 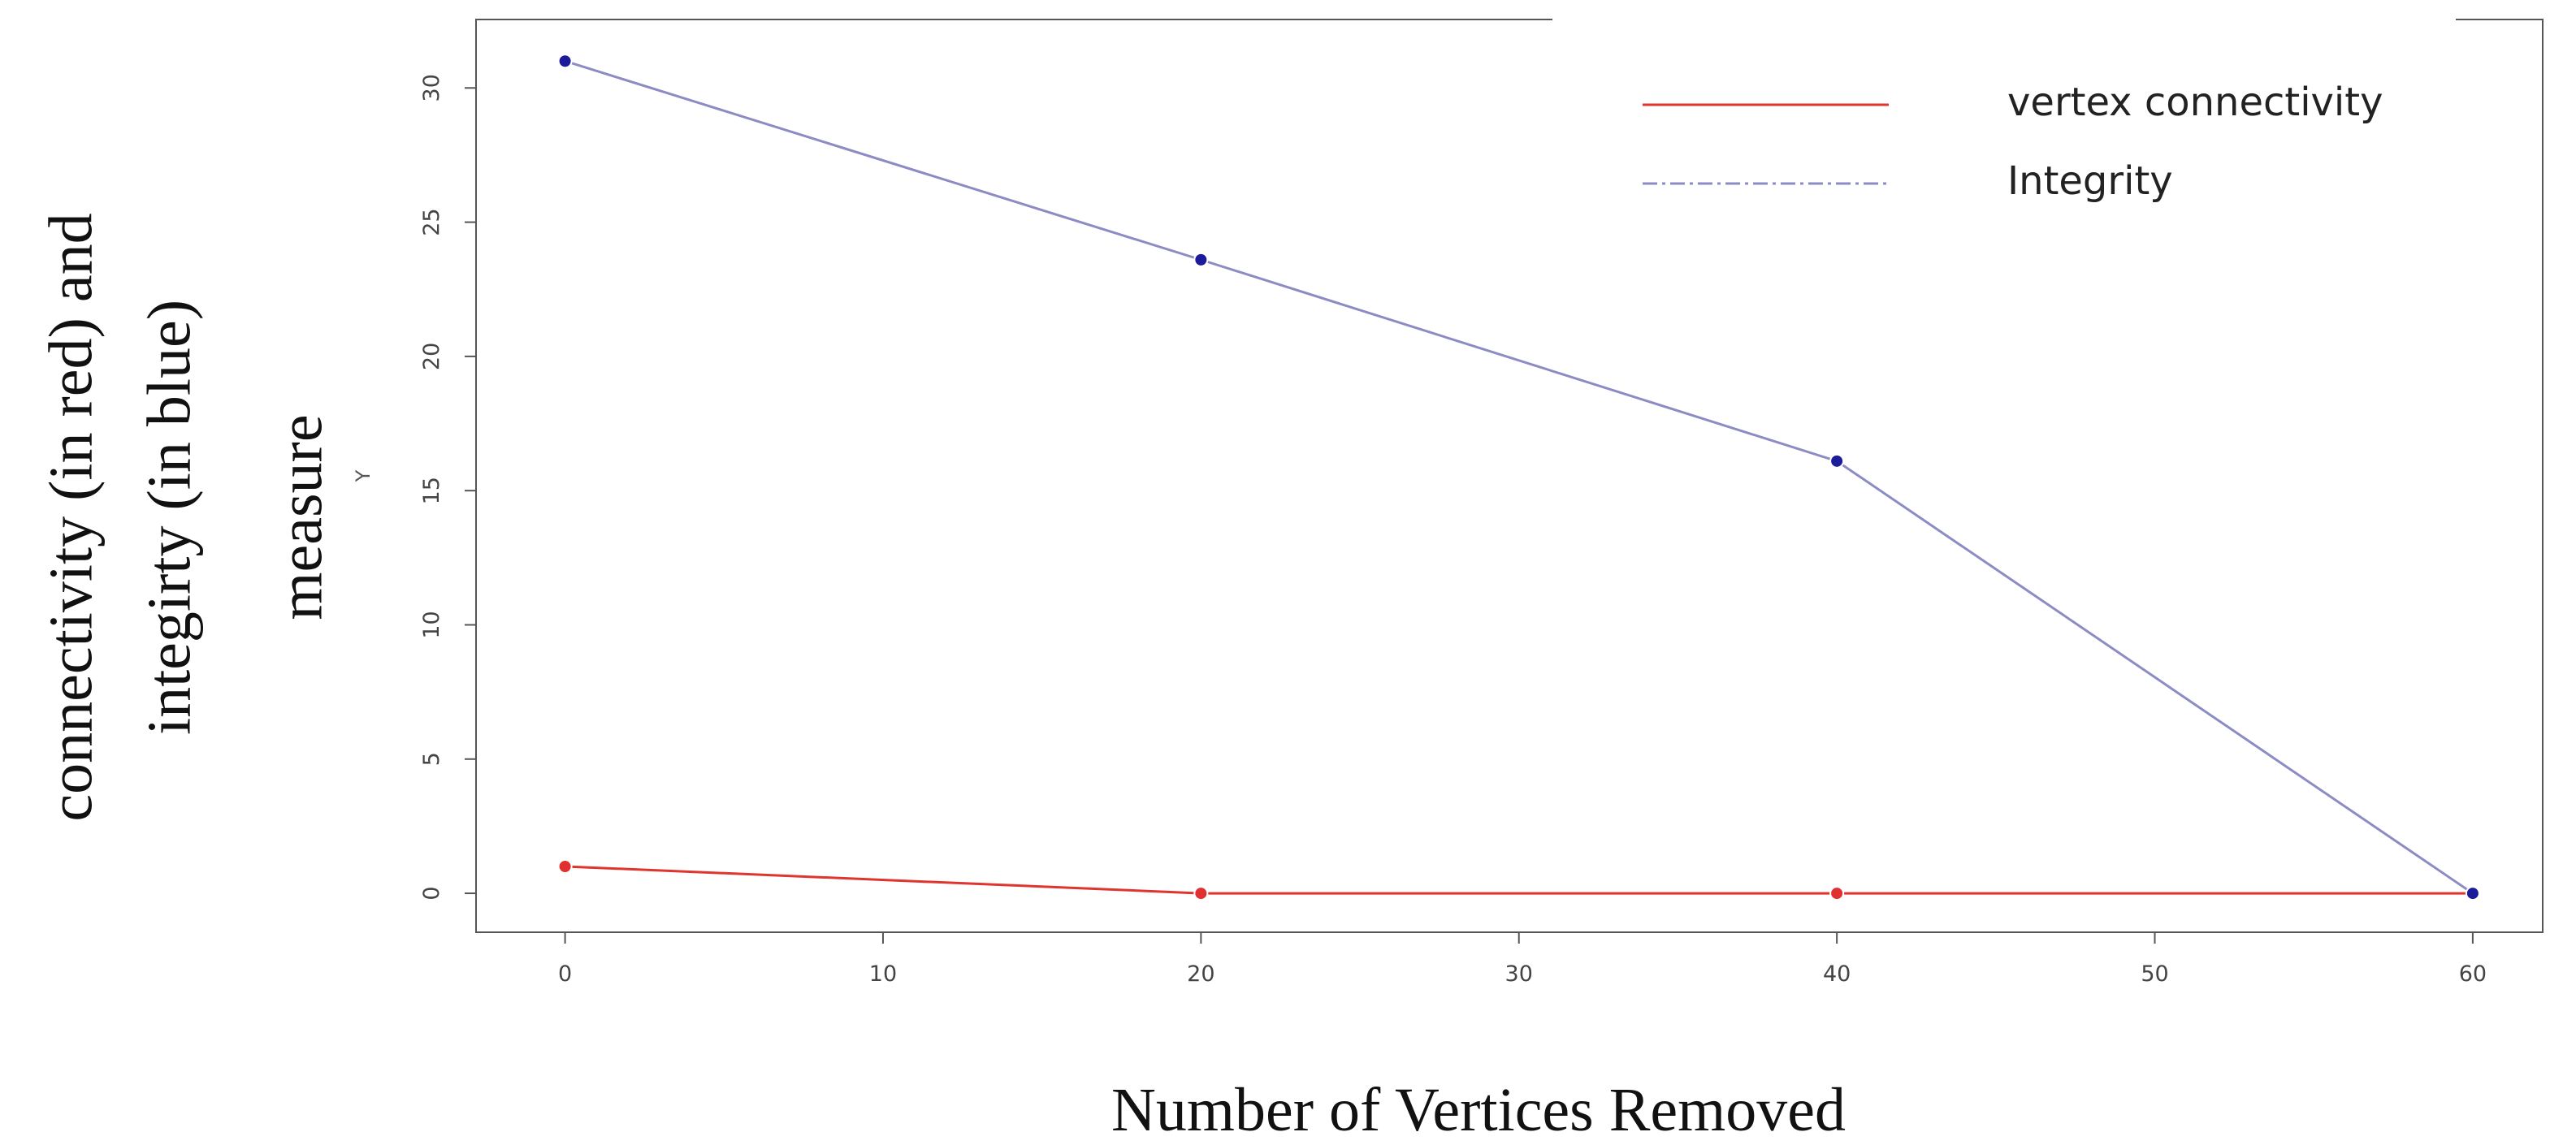 I want to click on y-tick-label: 5, so click(x=431, y=759).